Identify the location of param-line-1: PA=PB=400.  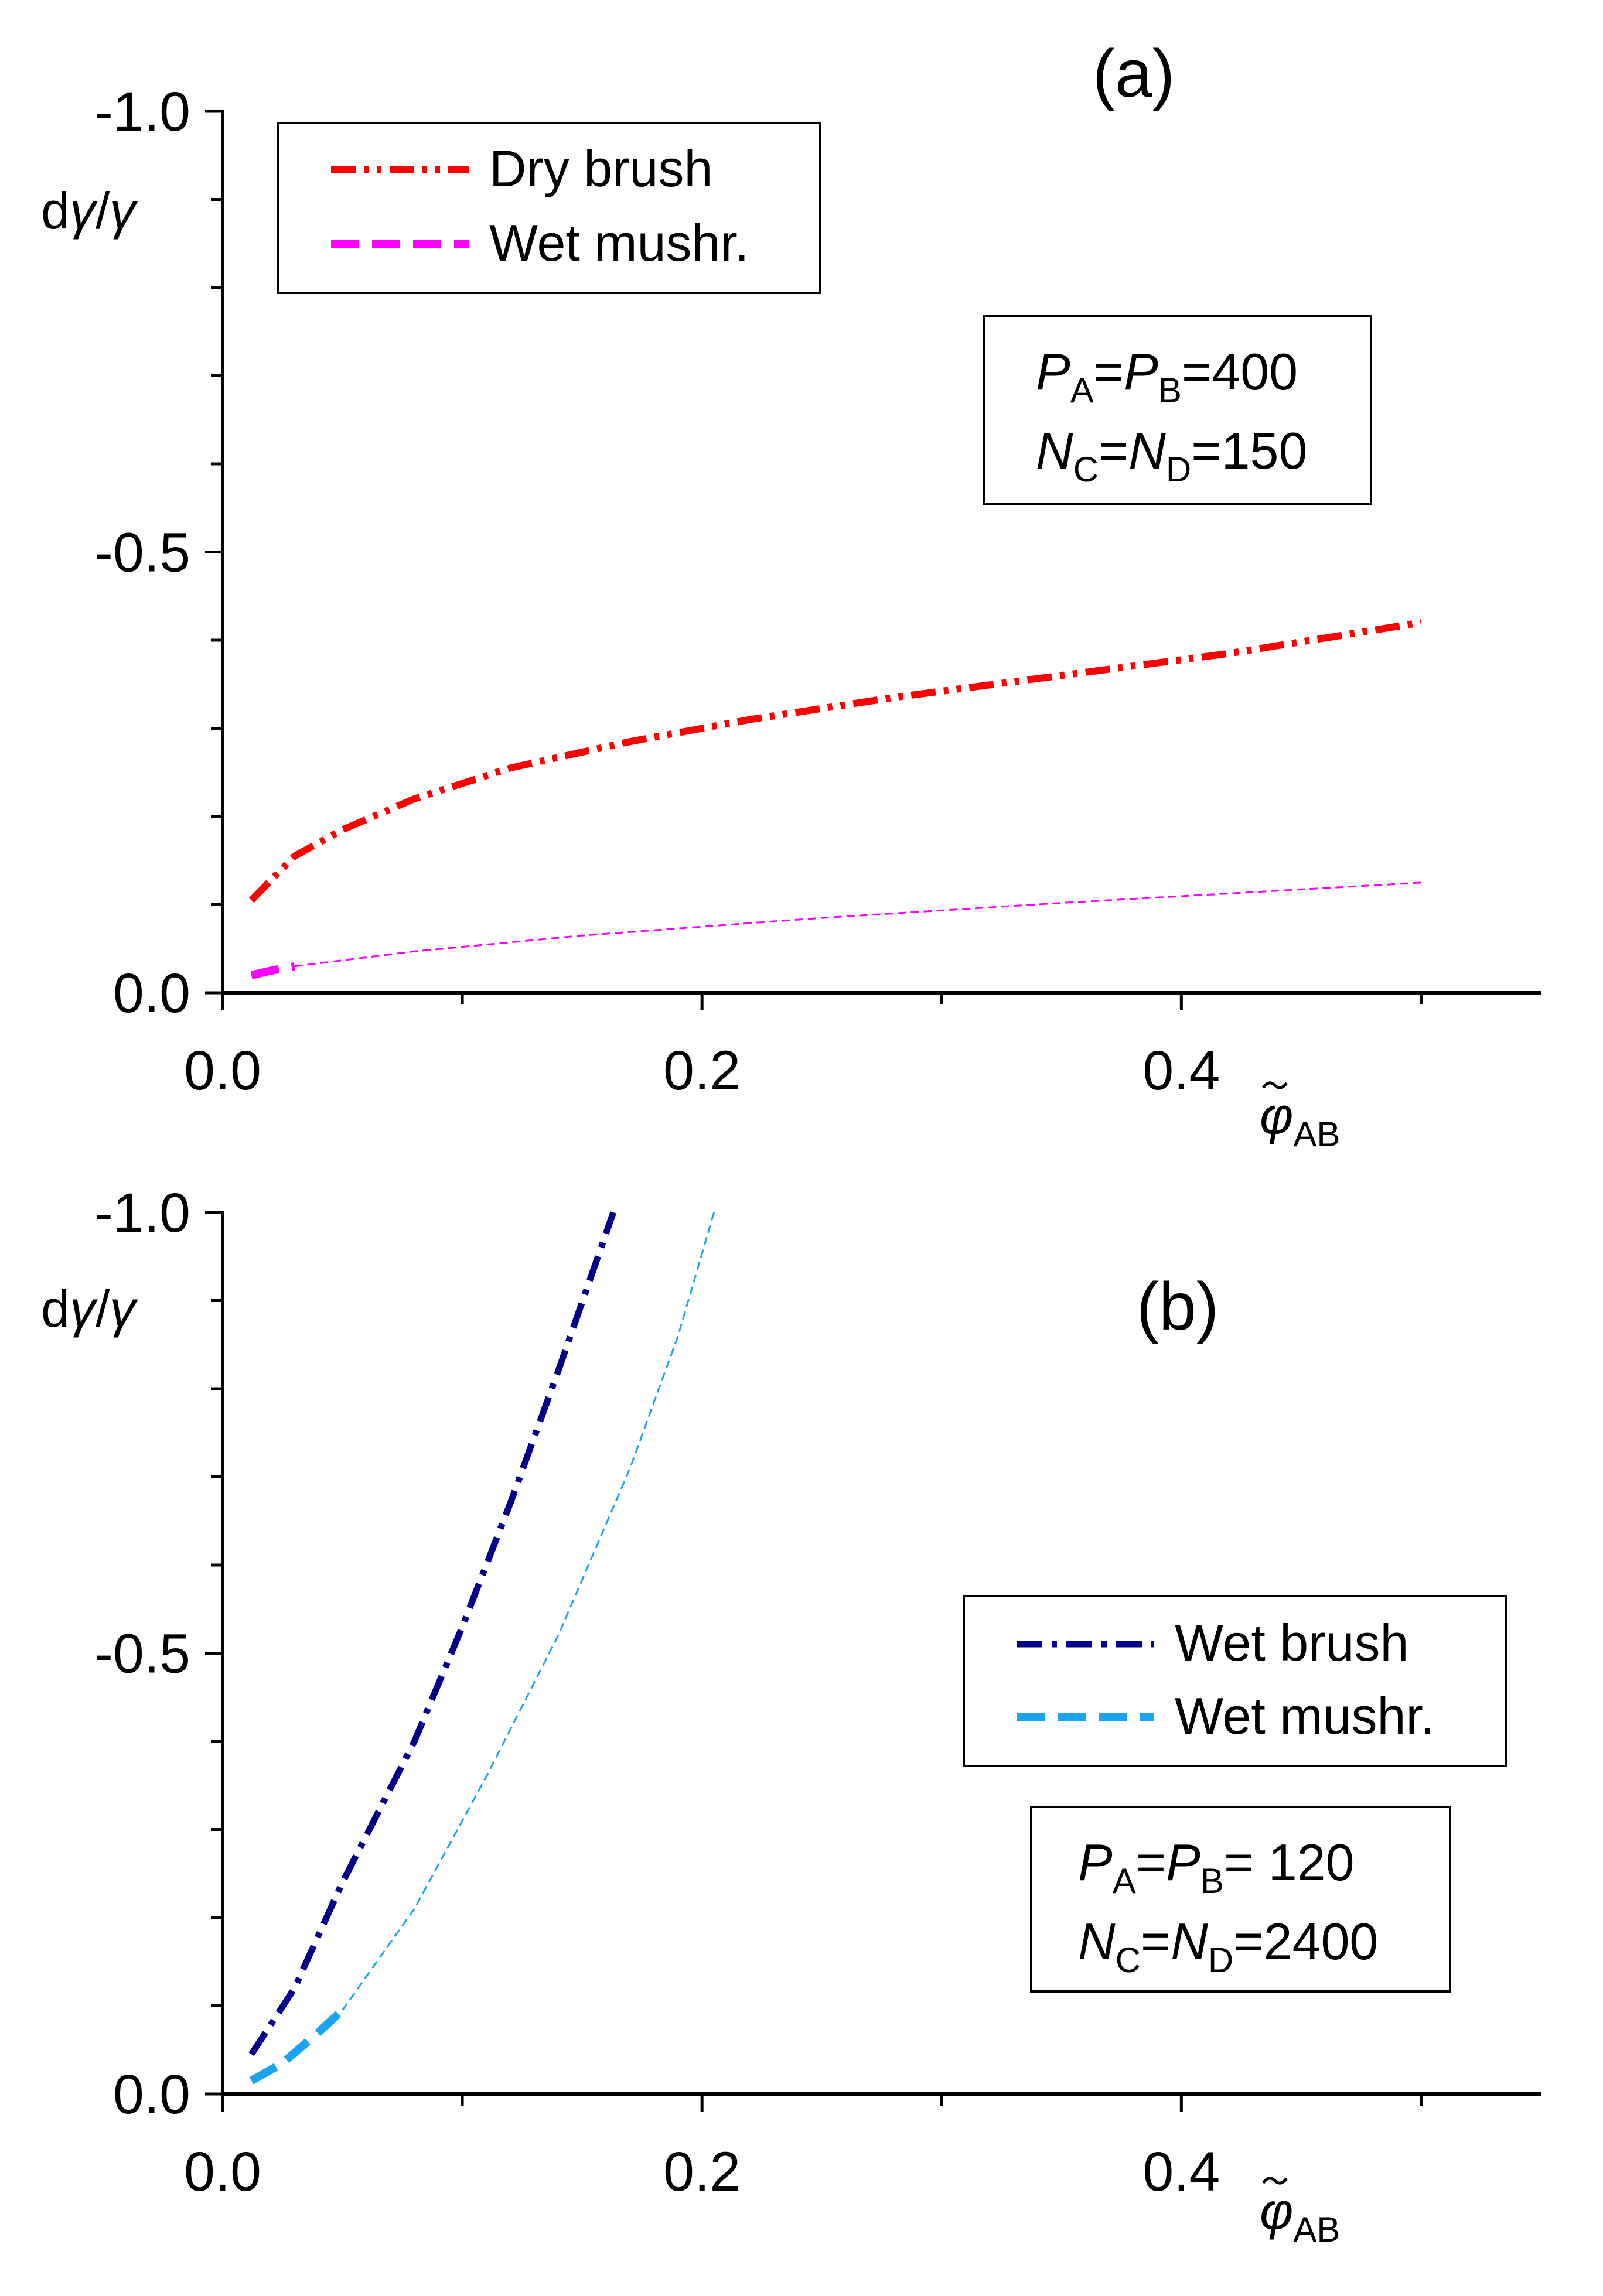
(1167, 376).